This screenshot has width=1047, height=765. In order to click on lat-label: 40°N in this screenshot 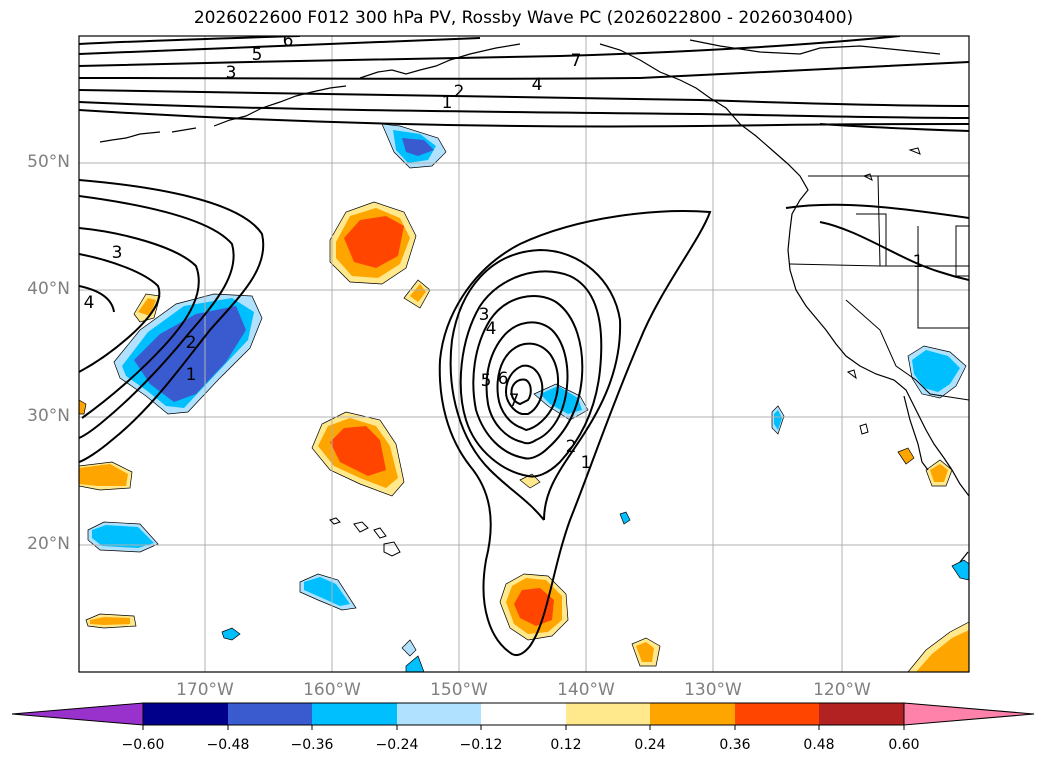, I will do `click(48, 289)`.